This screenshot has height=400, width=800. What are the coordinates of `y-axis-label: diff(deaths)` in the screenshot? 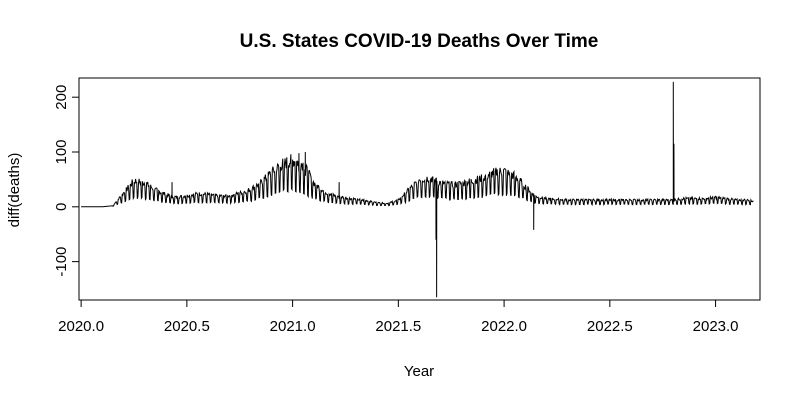 It's located at (14, 190).